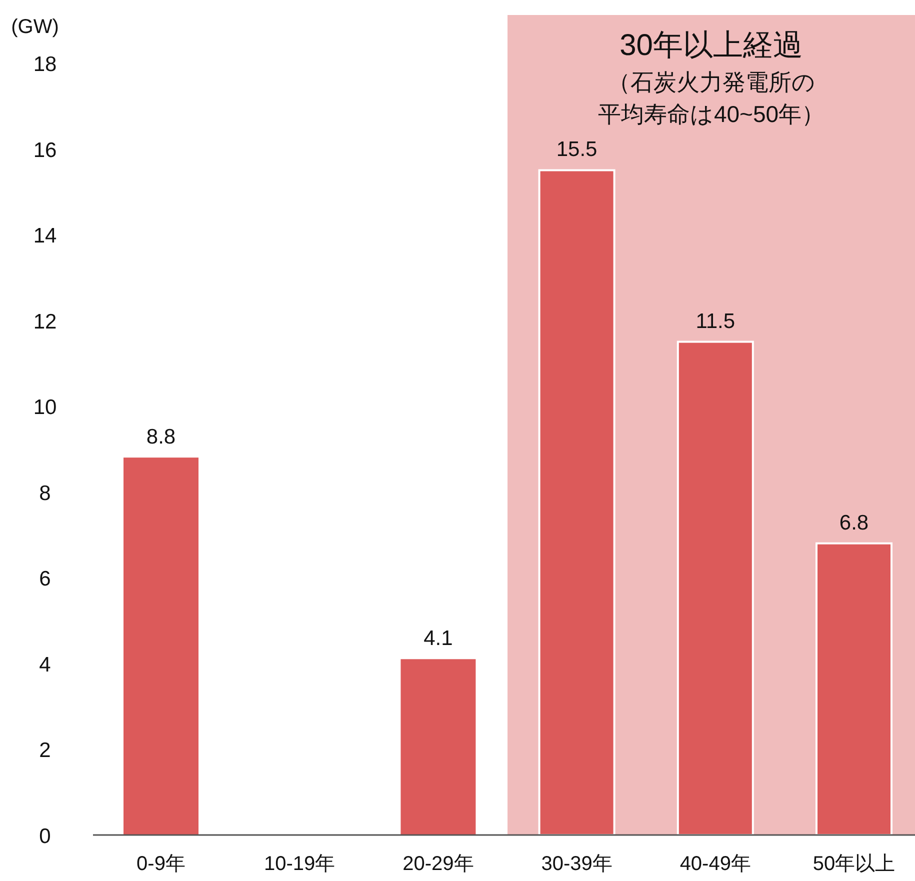 The width and height of the screenshot is (915, 881). I want to click on y-tick-label: 2, so click(45, 750).